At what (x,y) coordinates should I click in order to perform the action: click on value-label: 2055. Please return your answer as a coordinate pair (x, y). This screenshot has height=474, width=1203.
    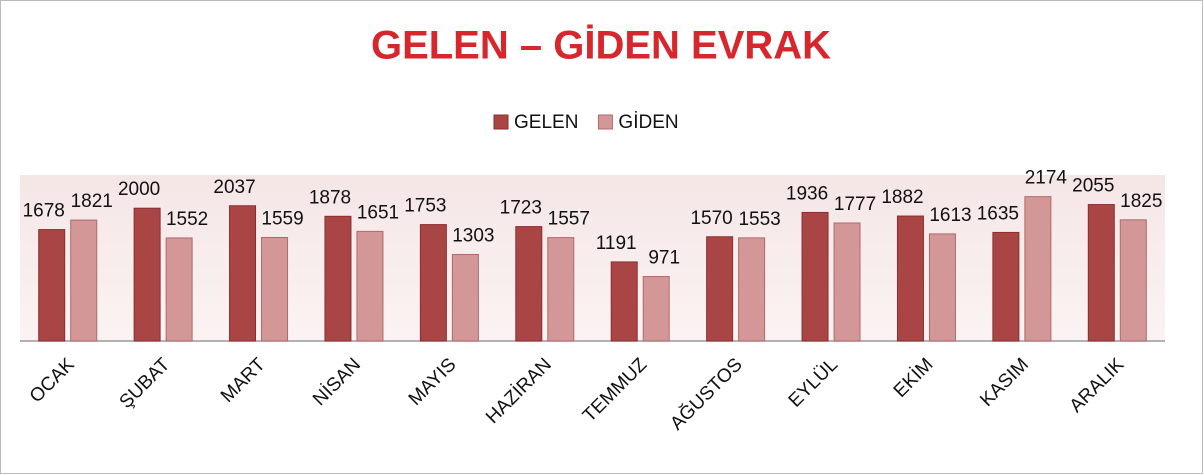
    Looking at the image, I should click on (1093, 186).